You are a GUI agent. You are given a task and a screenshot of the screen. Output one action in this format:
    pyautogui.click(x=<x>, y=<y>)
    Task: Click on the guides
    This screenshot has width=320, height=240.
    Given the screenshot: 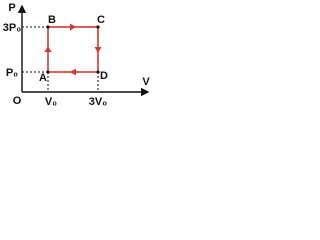 What is the action you would take?
    pyautogui.click(x=60, y=59)
    